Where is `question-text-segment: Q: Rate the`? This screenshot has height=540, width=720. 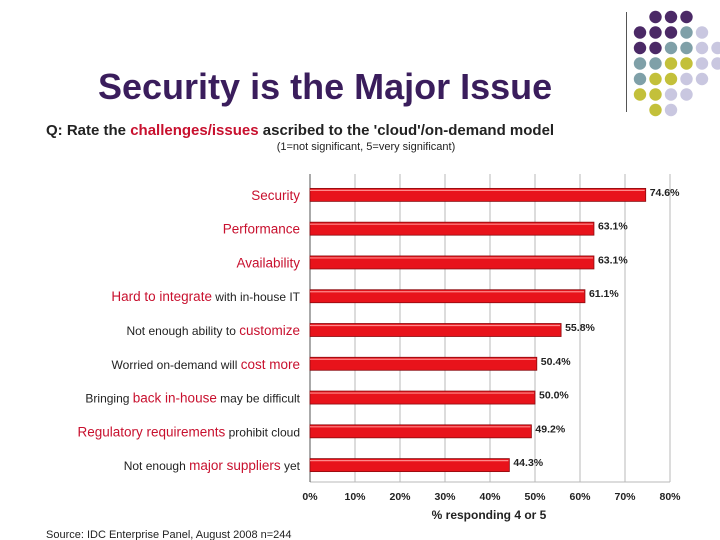 question-text-segment: Q: Rate the is located at coordinates (88, 130).